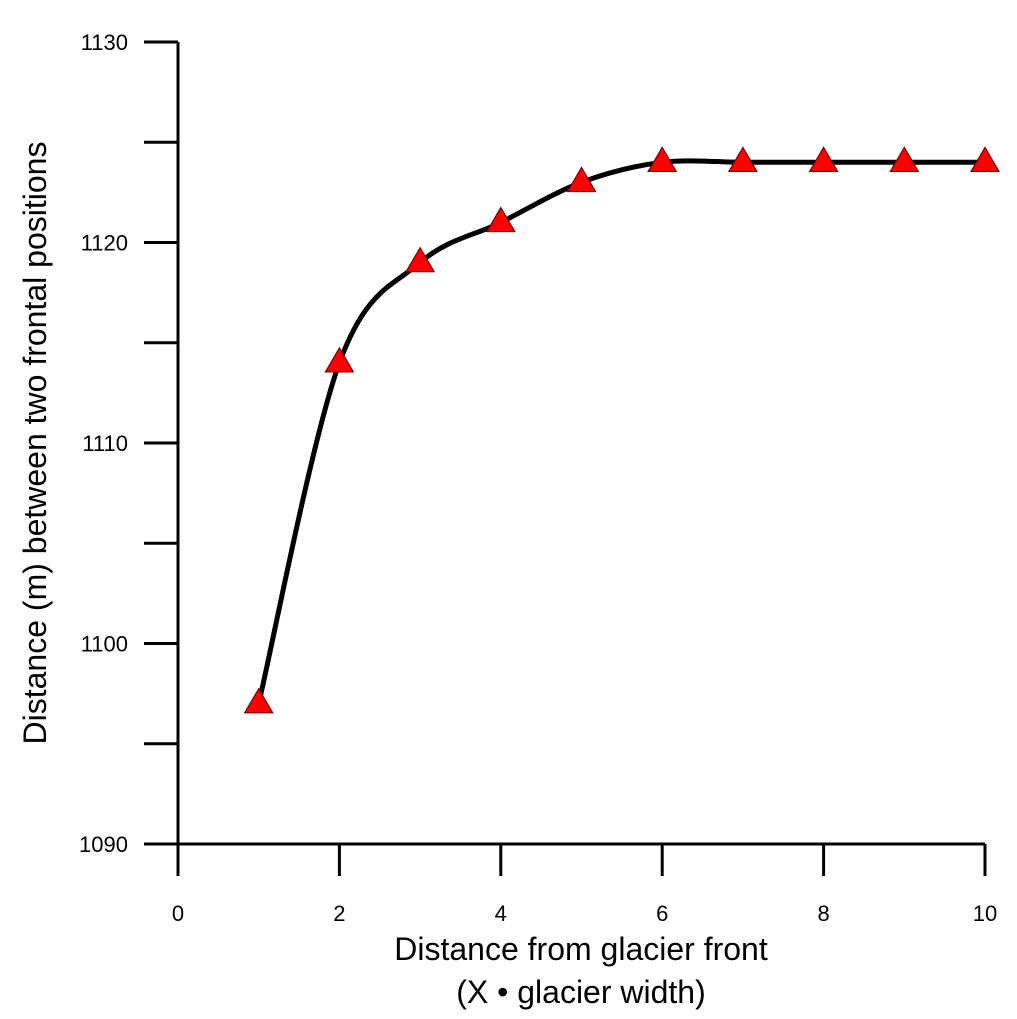  Describe the element at coordinates (104, 42) in the screenshot. I see `y-tick-label: 1130` at that location.